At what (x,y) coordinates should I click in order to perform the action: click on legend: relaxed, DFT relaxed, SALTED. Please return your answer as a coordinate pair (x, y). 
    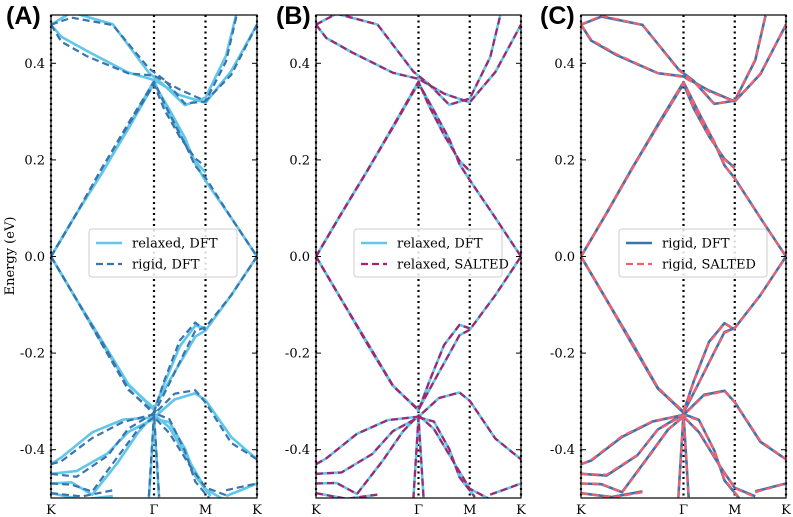
    Looking at the image, I should click on (431, 253).